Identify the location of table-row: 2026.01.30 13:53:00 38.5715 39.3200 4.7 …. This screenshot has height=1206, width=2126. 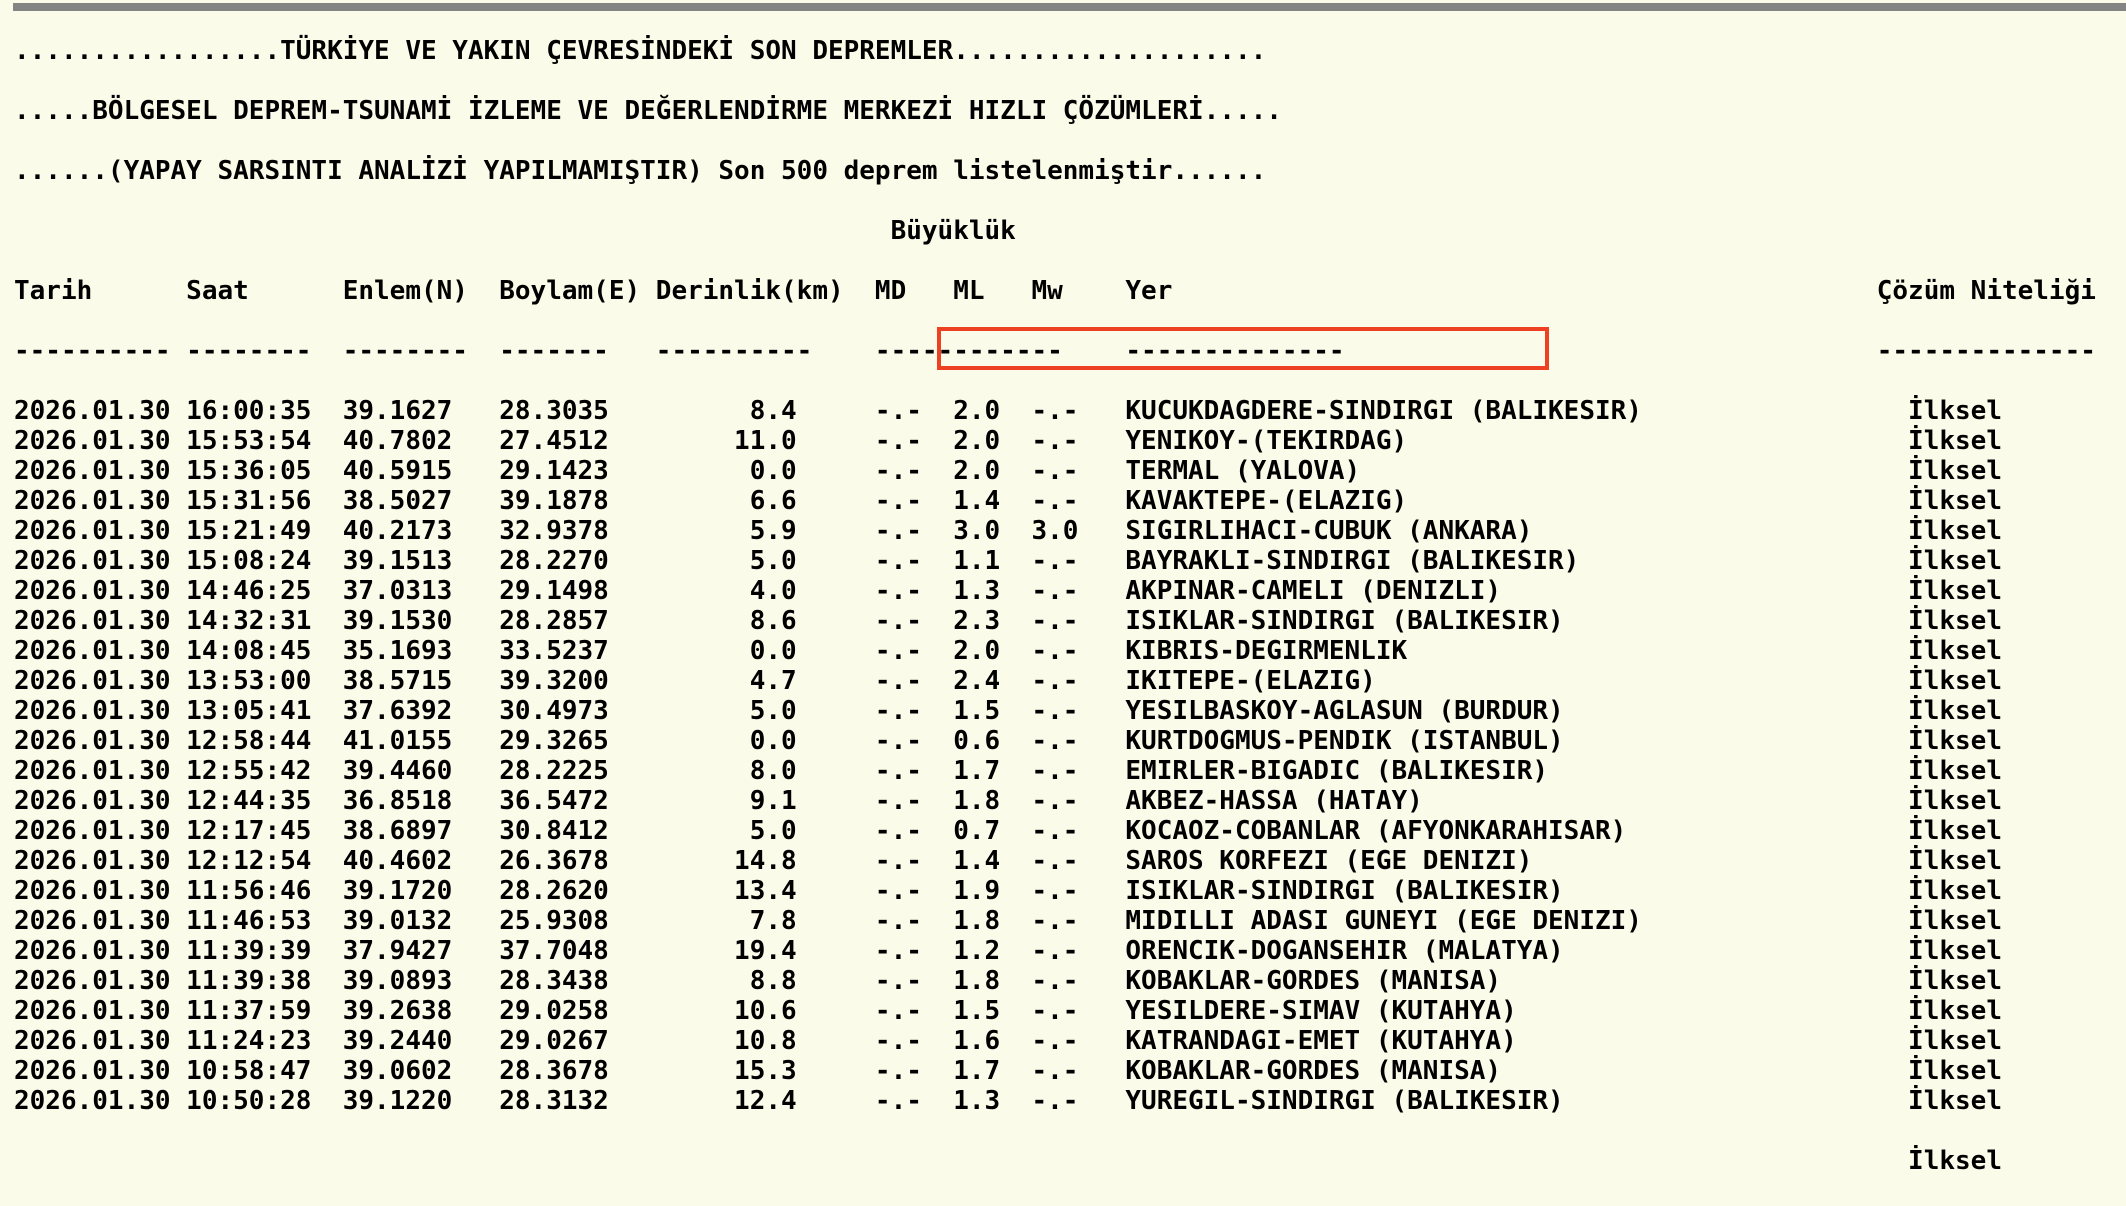
(1008, 681).